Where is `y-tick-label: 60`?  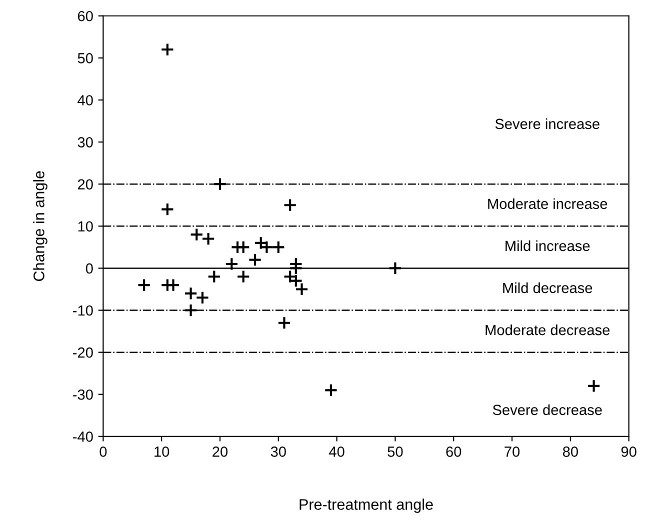
y-tick-label: 60 is located at coordinates (85, 16).